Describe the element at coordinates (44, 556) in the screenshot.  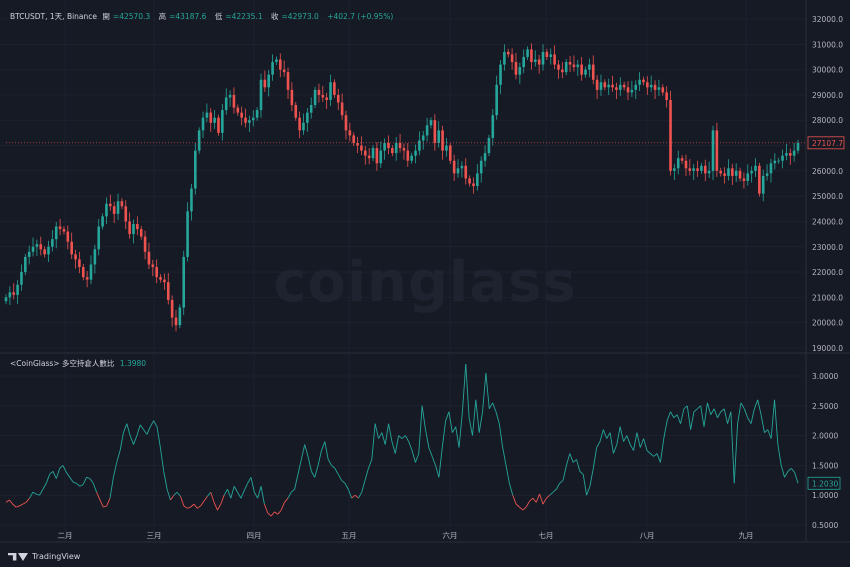
I see `tradingview-footer: TradingView` at that location.